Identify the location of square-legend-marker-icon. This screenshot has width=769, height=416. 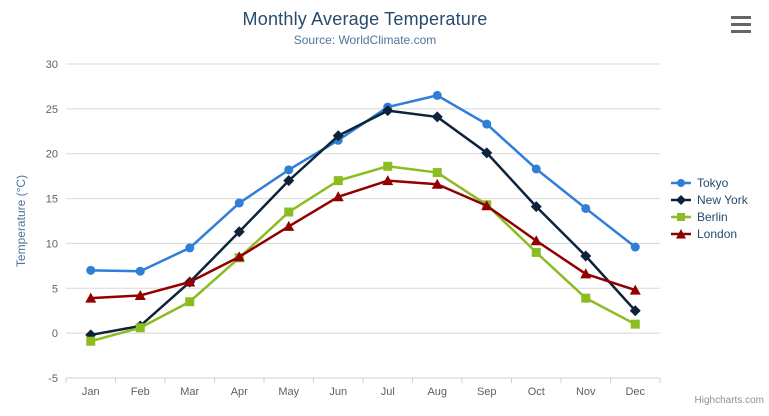
(681, 216).